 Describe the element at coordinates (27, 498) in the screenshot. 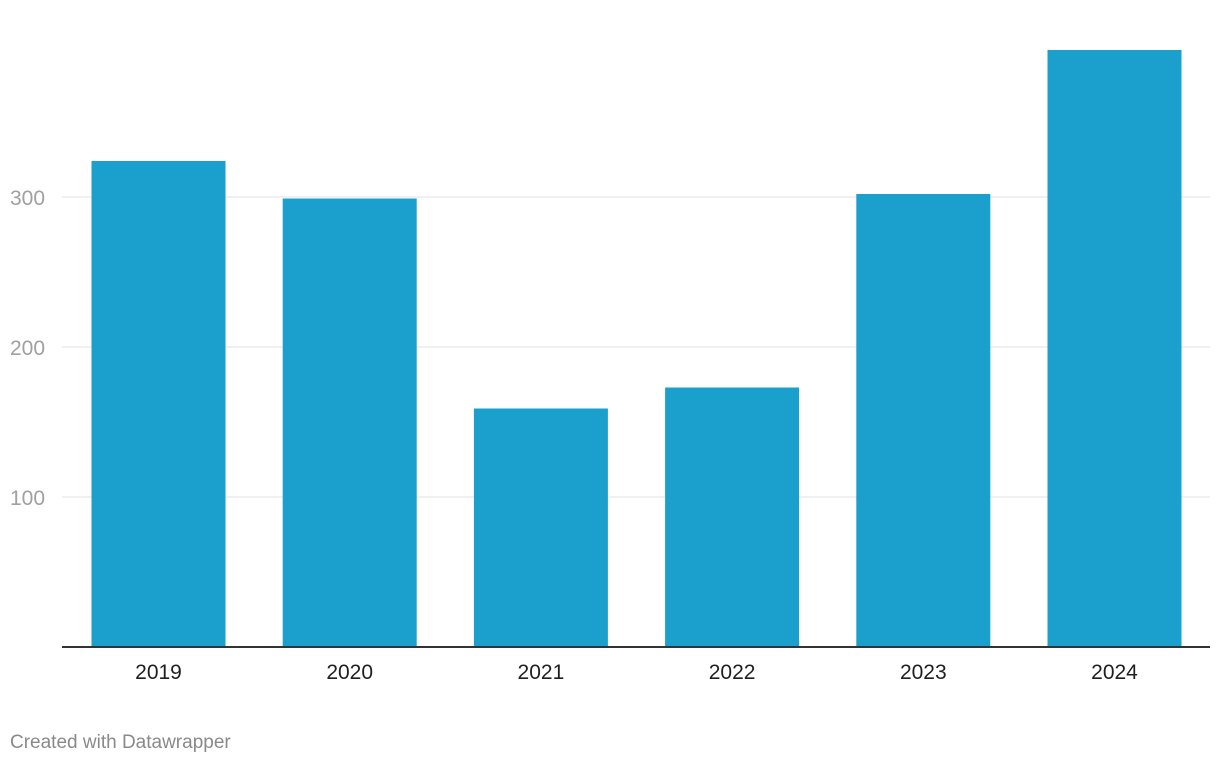

I see `y-tick-label: 100` at that location.